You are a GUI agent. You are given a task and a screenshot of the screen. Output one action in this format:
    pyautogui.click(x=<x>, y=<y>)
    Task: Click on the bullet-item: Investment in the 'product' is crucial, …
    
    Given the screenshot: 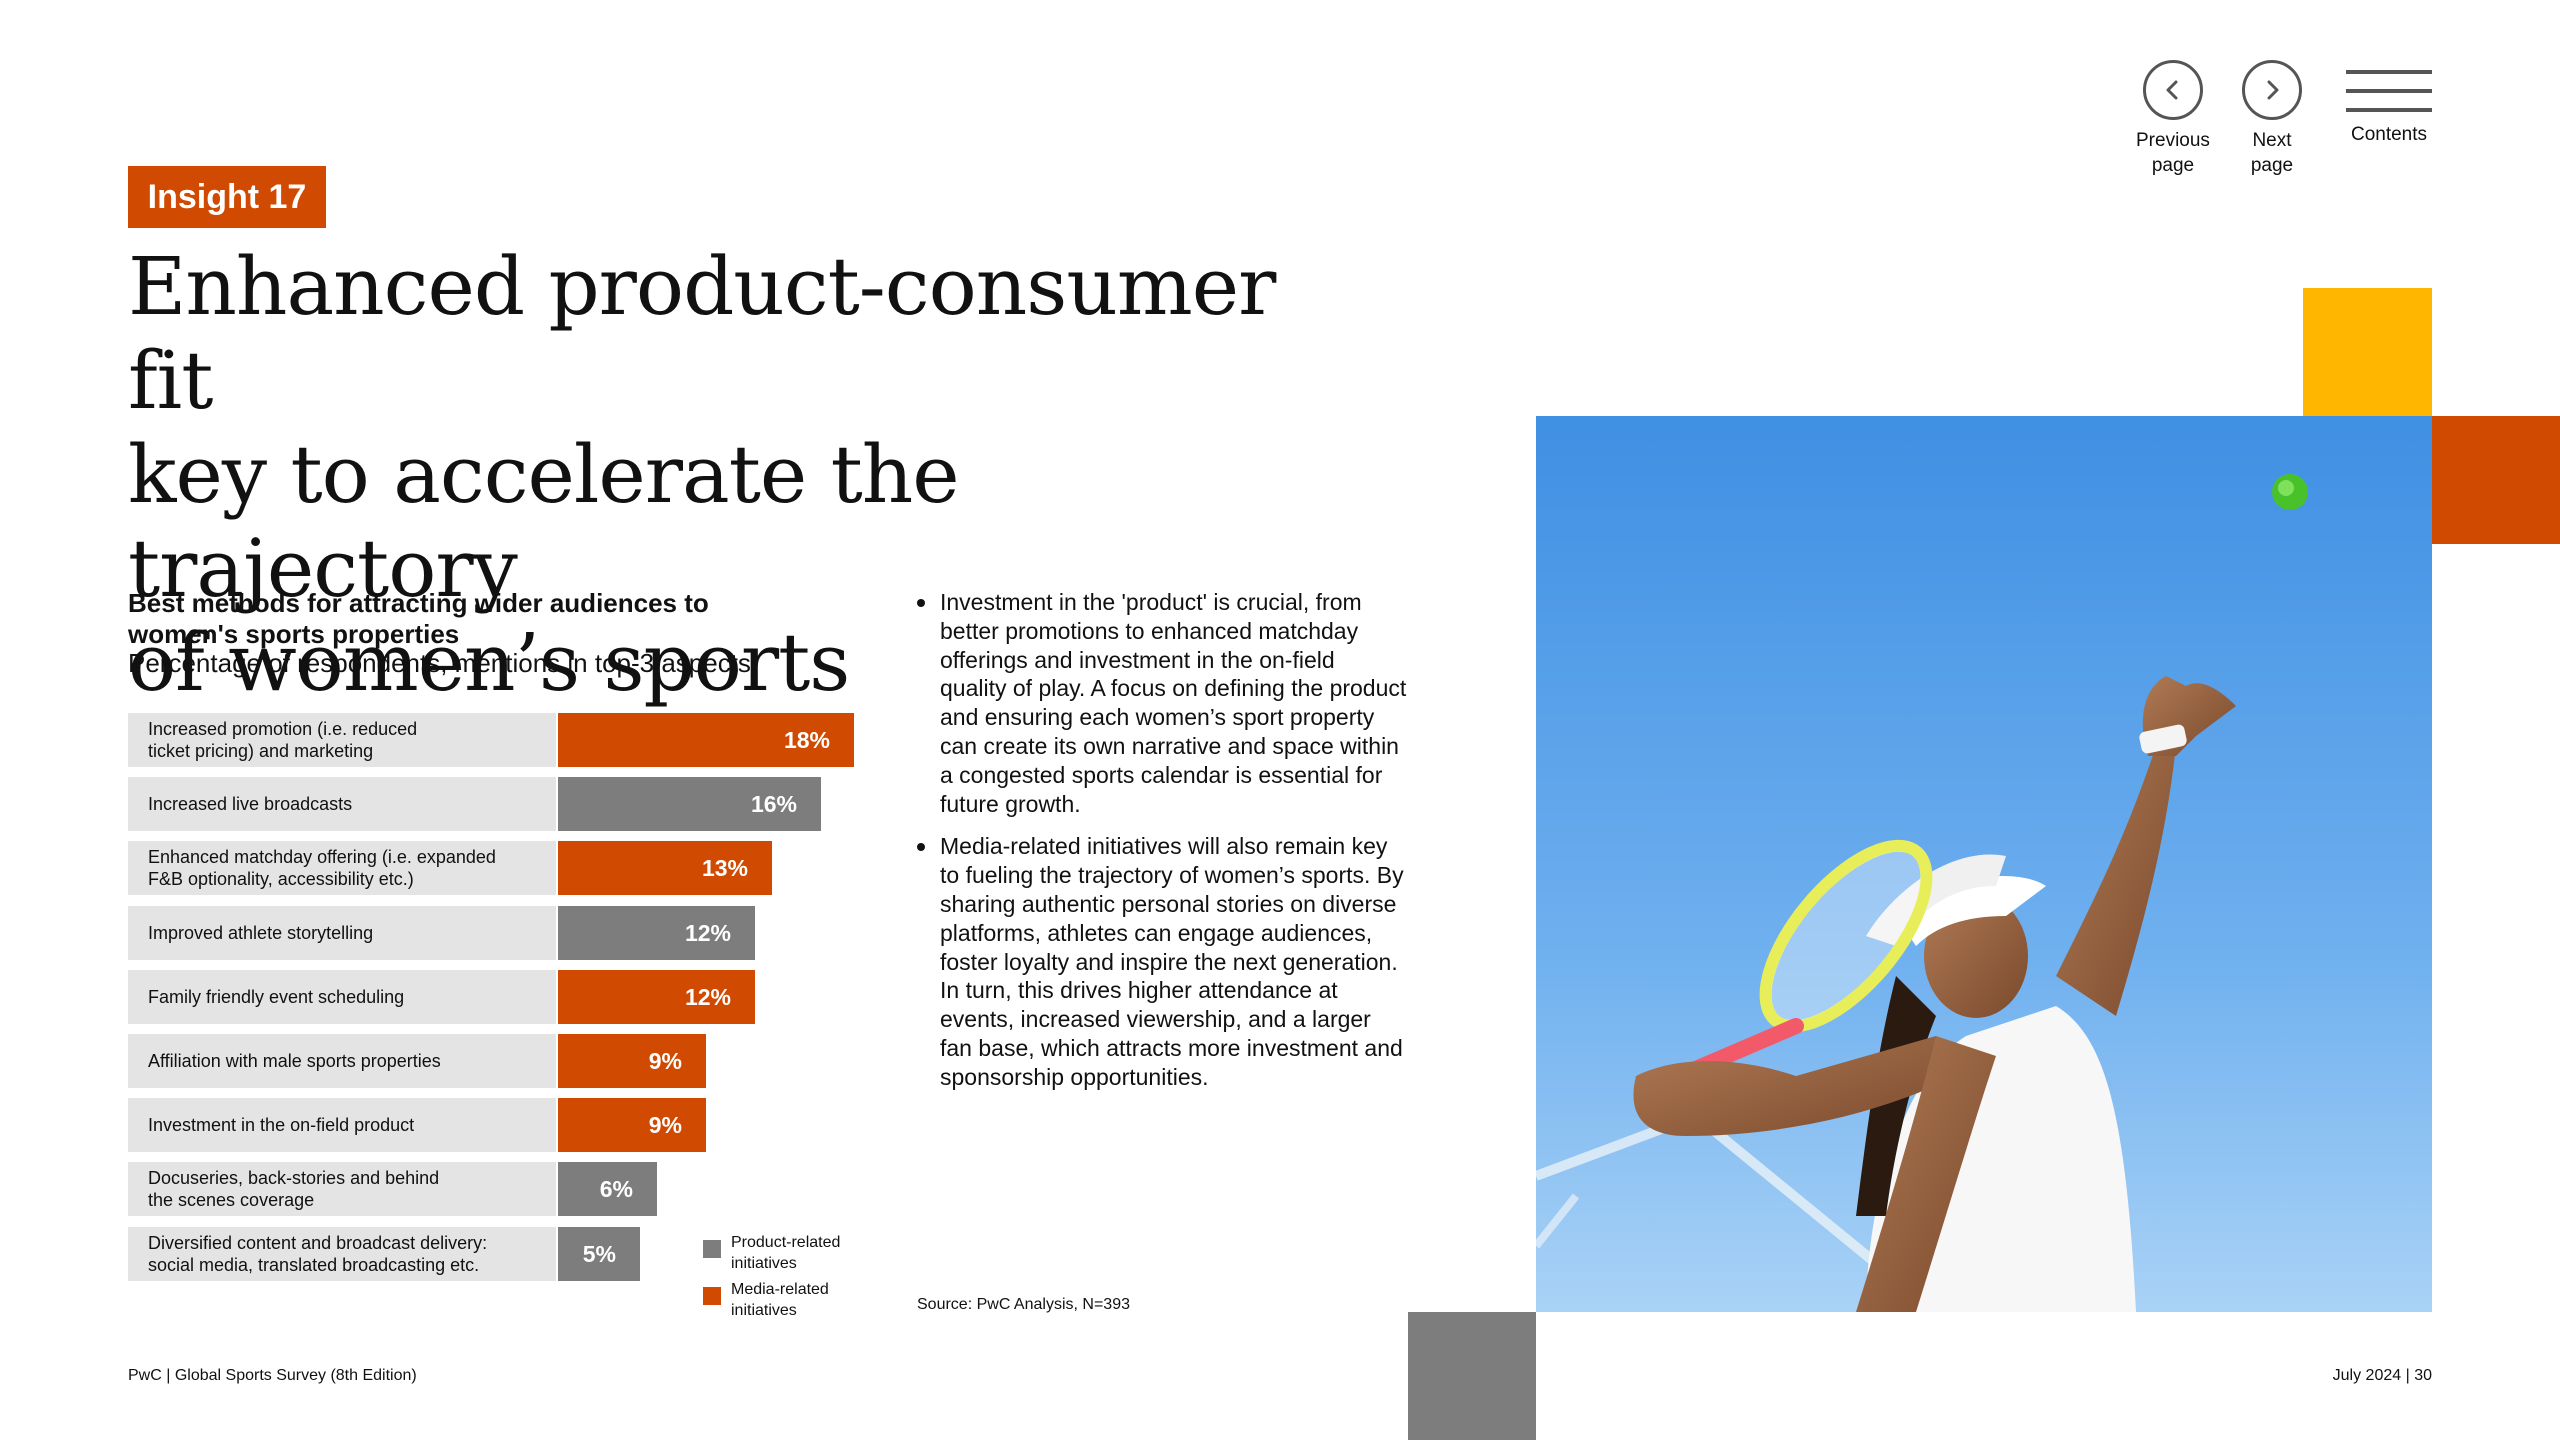 What is the action you would take?
    pyautogui.click(x=1162, y=703)
    